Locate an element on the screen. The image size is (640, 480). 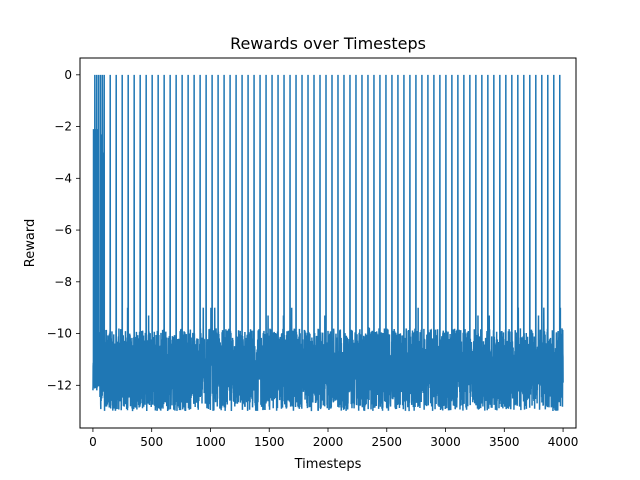
x-tick-label: 3000 is located at coordinates (445, 442).